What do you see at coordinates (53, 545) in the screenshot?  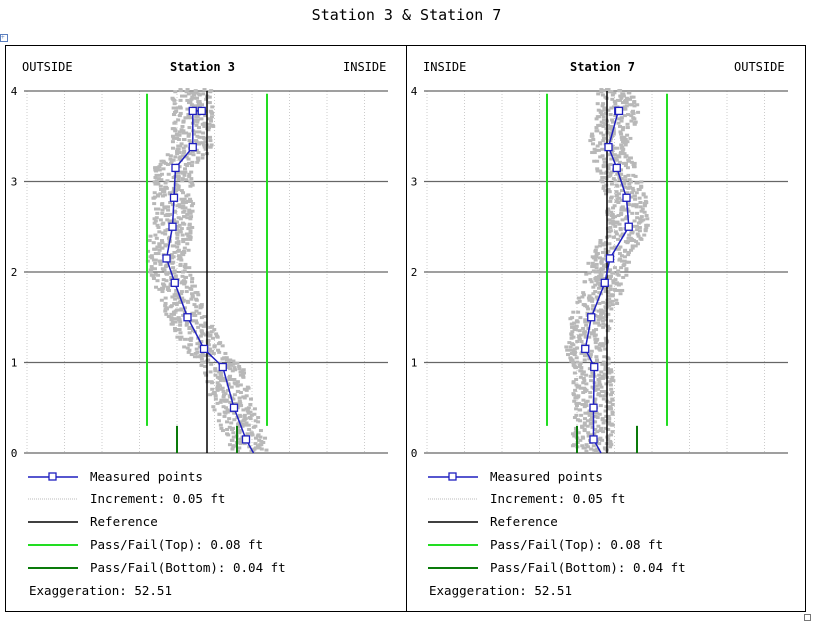 I see `pass-top-swatch-icon` at bounding box center [53, 545].